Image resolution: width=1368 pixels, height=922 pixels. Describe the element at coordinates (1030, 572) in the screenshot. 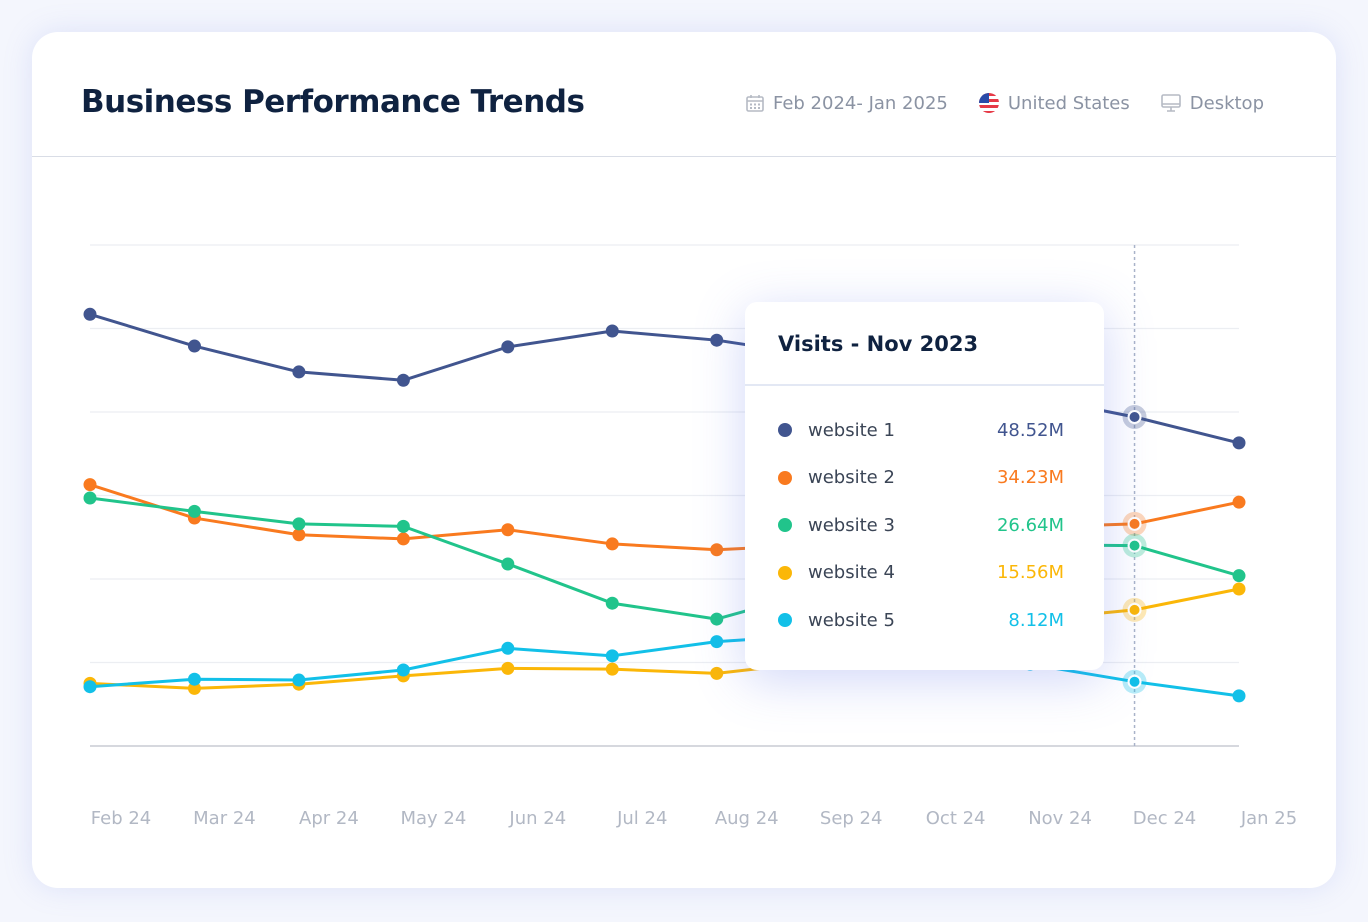

I see `tooltip-series-value: 15.56M` at that location.